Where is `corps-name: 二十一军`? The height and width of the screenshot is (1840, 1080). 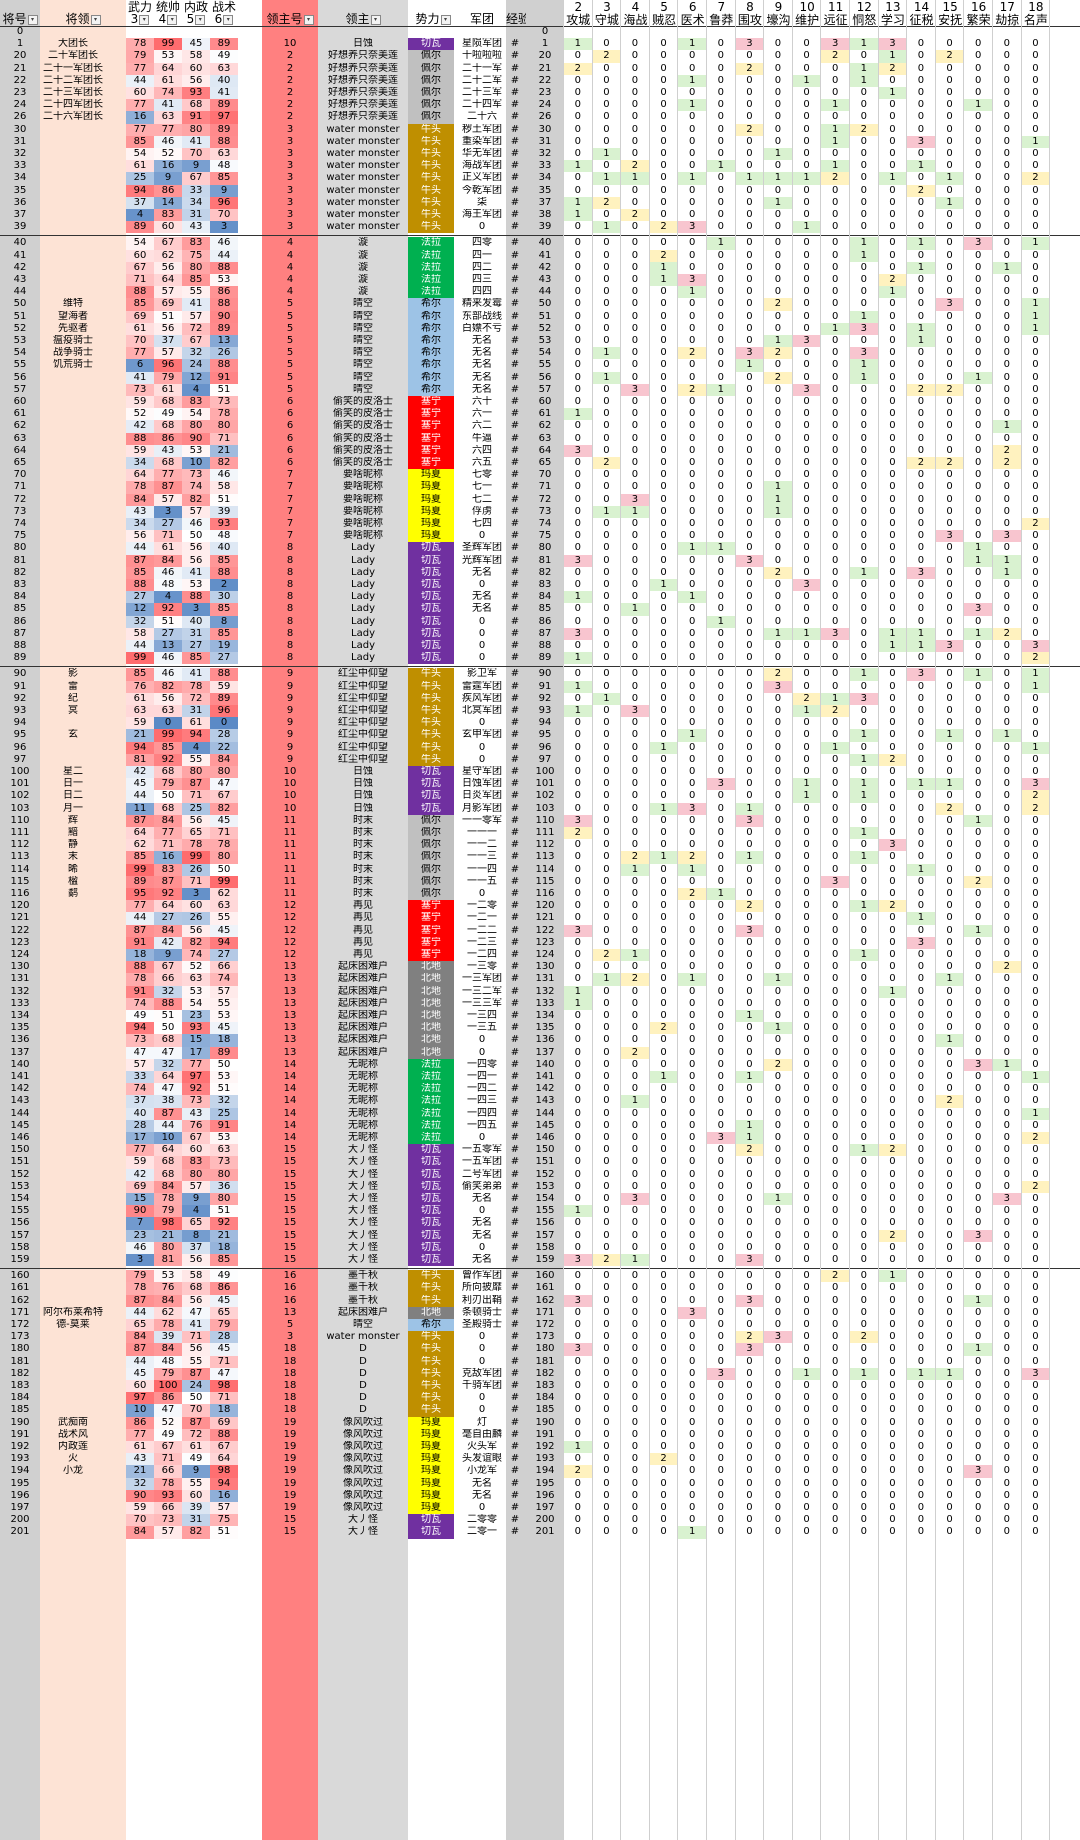
corps-name: 二十一军 is located at coordinates (482, 69).